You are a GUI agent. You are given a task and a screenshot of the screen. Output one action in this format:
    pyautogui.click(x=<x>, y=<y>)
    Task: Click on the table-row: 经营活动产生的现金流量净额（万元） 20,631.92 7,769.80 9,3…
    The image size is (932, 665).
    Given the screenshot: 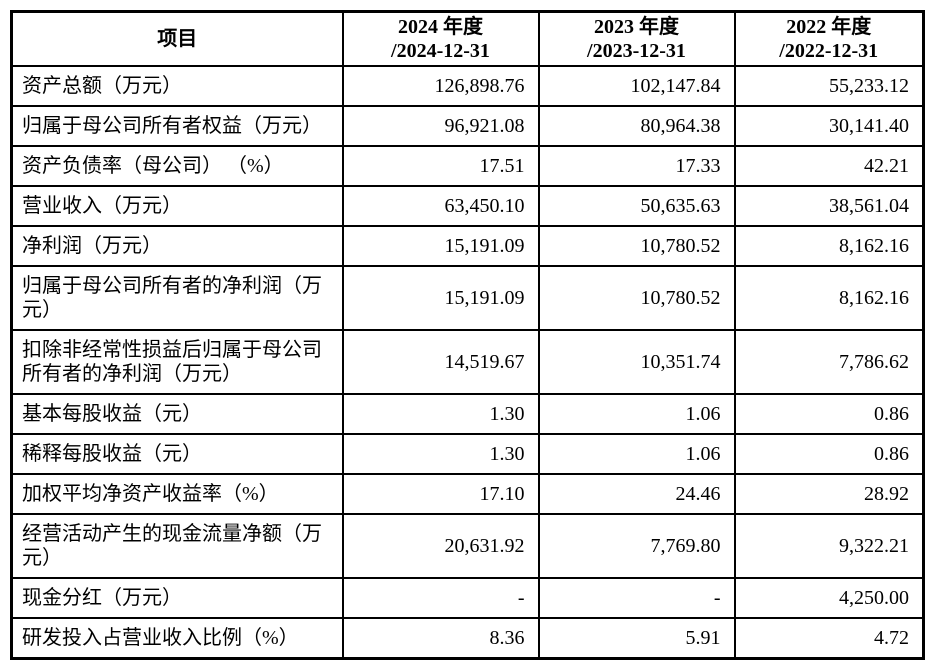 What is the action you would take?
    pyautogui.click(x=467, y=546)
    